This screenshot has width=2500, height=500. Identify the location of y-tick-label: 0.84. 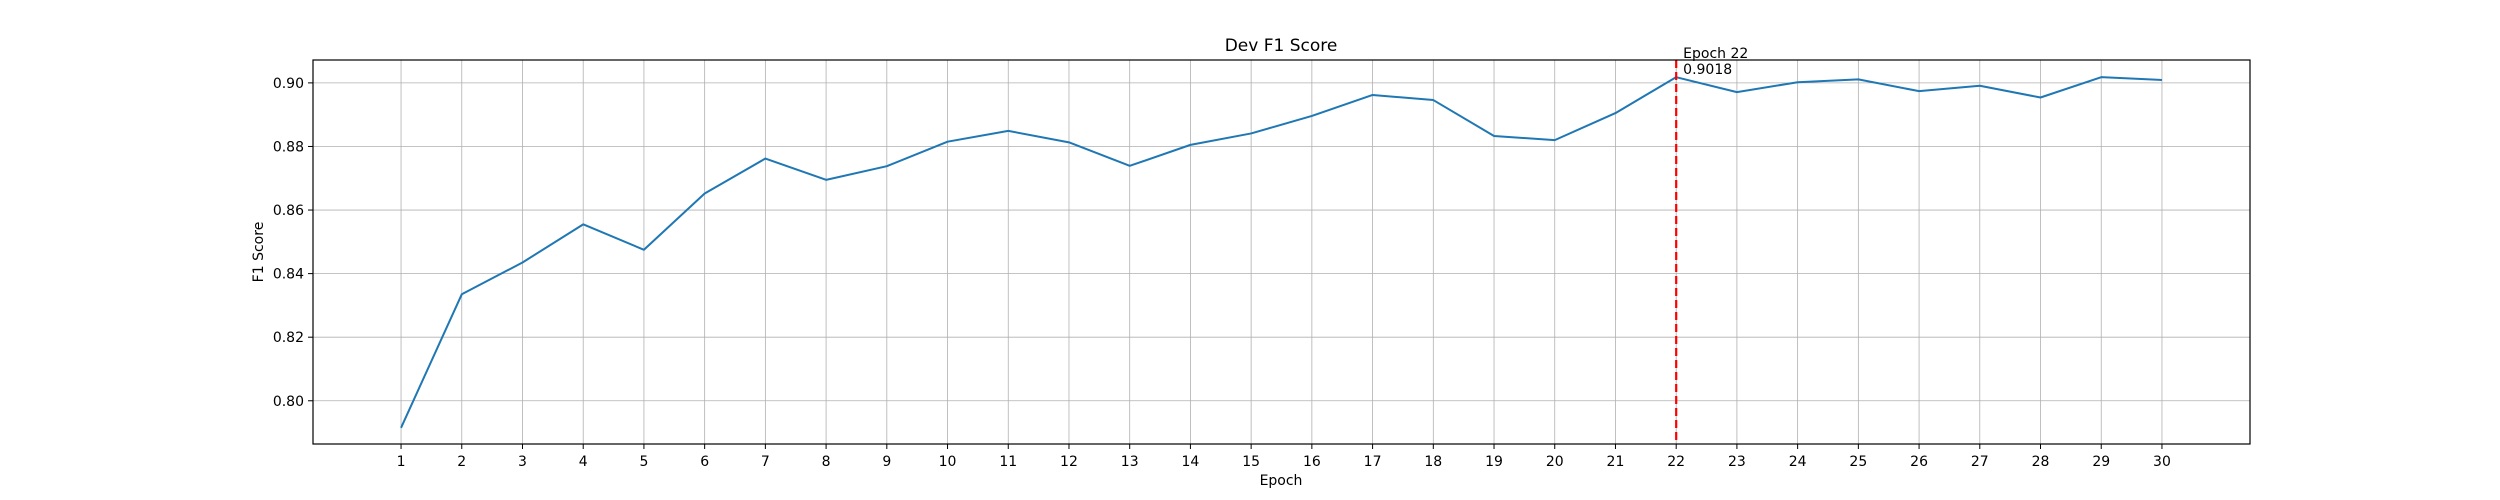
(288, 275).